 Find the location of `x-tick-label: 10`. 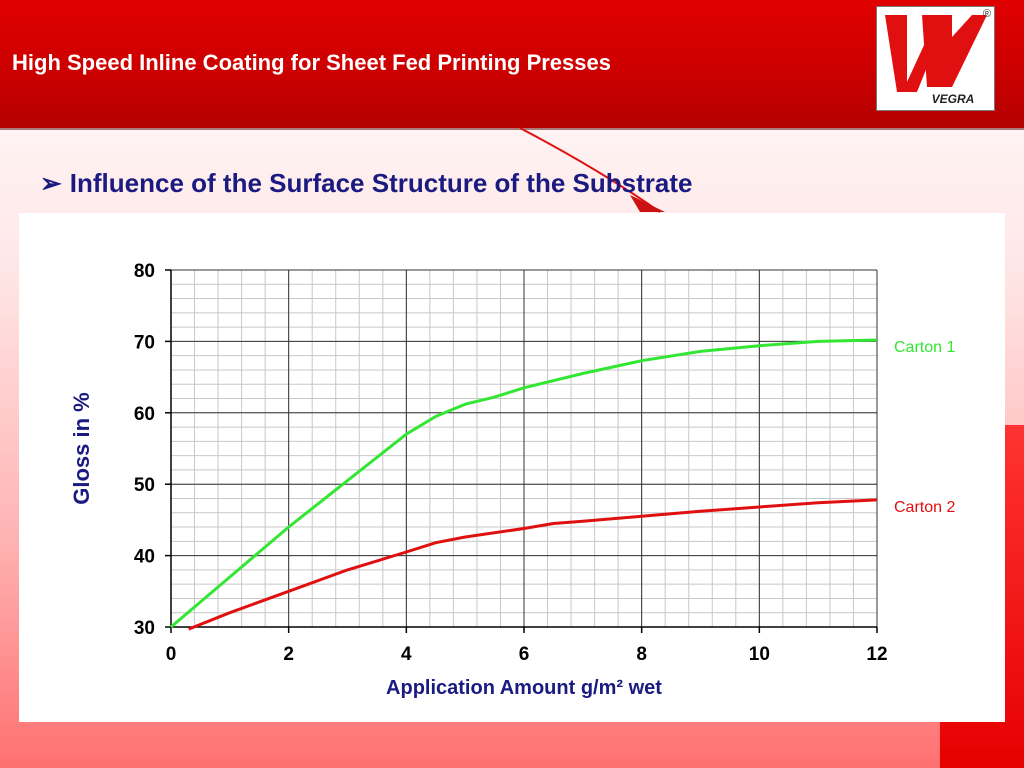

x-tick-label: 10 is located at coordinates (759, 654).